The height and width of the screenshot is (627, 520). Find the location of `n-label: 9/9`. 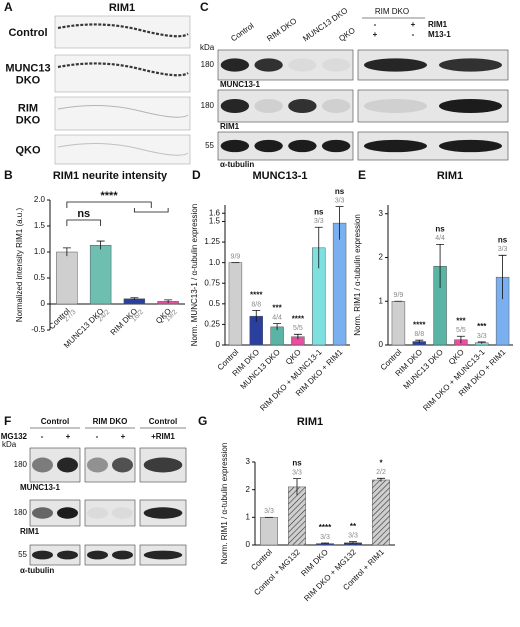

n-label: 9/9 is located at coordinates (236, 256).